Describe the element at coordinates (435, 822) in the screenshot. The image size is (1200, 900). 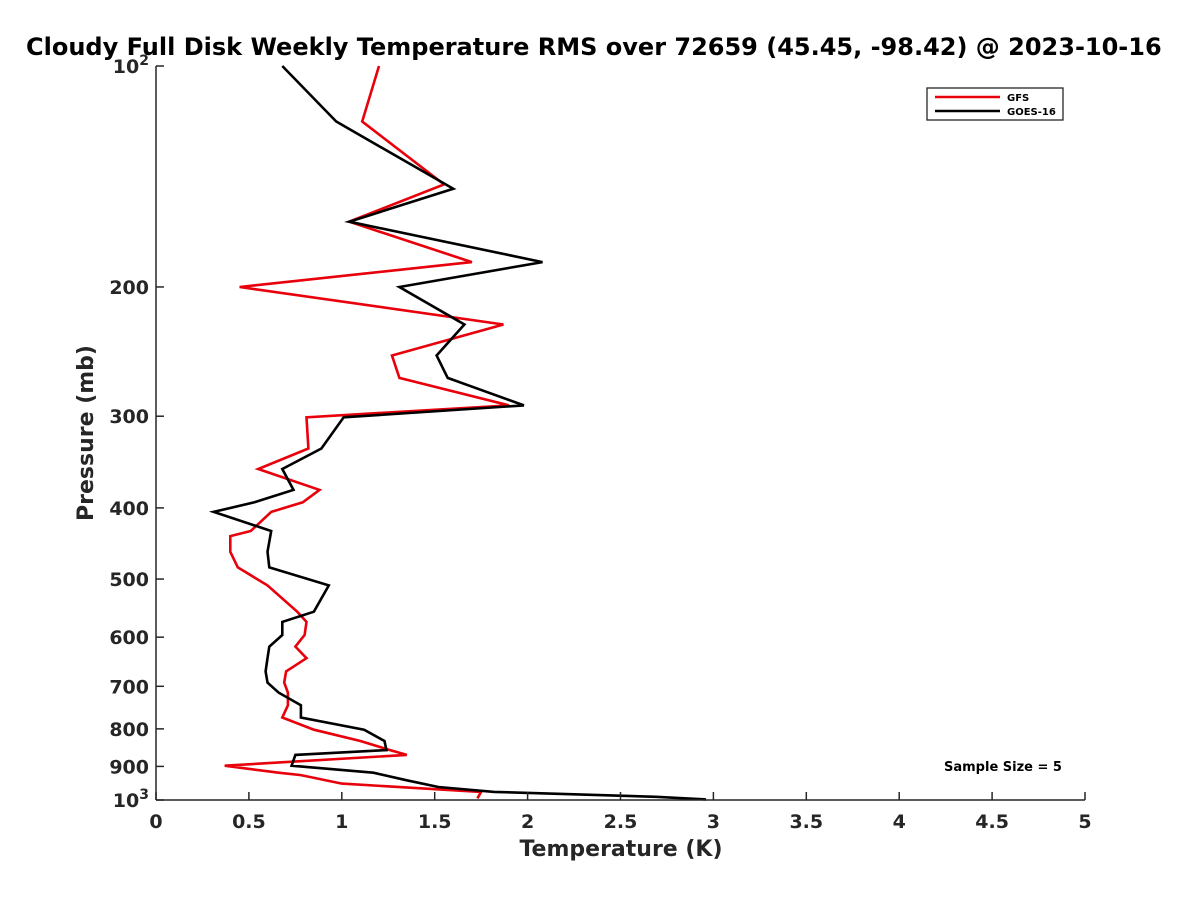
I see `x-tick-label: 1.5` at that location.